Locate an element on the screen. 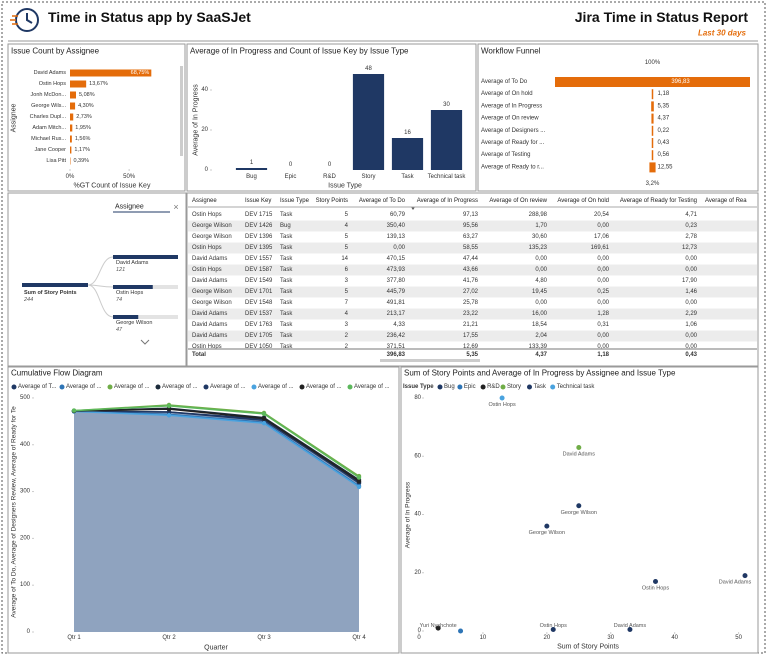 This screenshot has height=656, width=768. cell: 1,28 is located at coordinates (603, 314).